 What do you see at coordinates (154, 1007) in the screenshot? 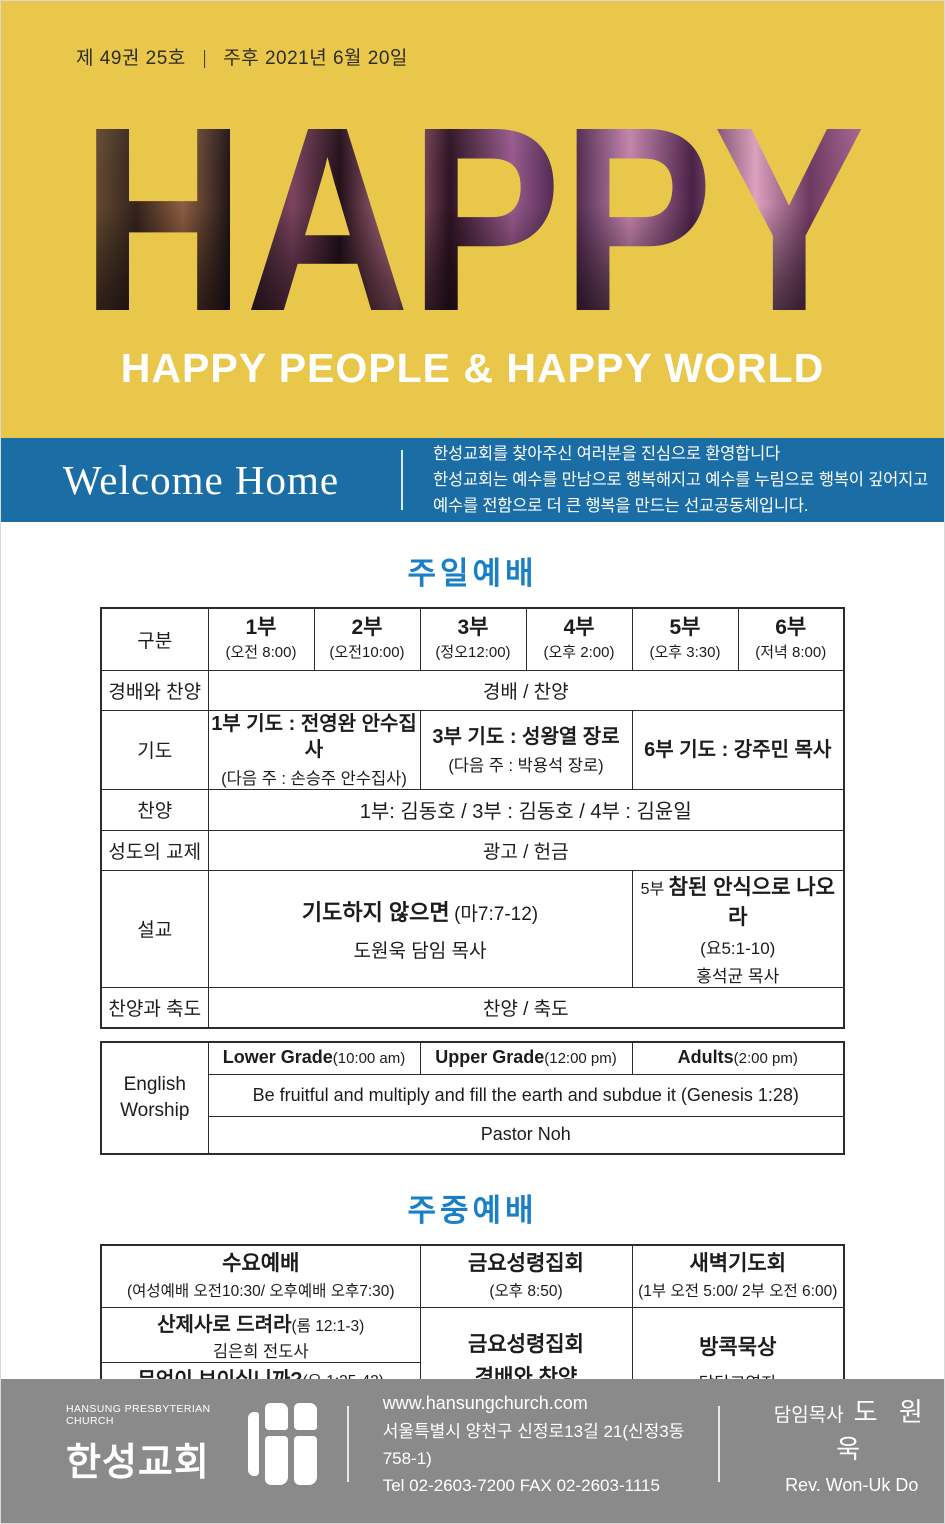
I see `benediction-row-label: 찬양과 축도` at bounding box center [154, 1007].